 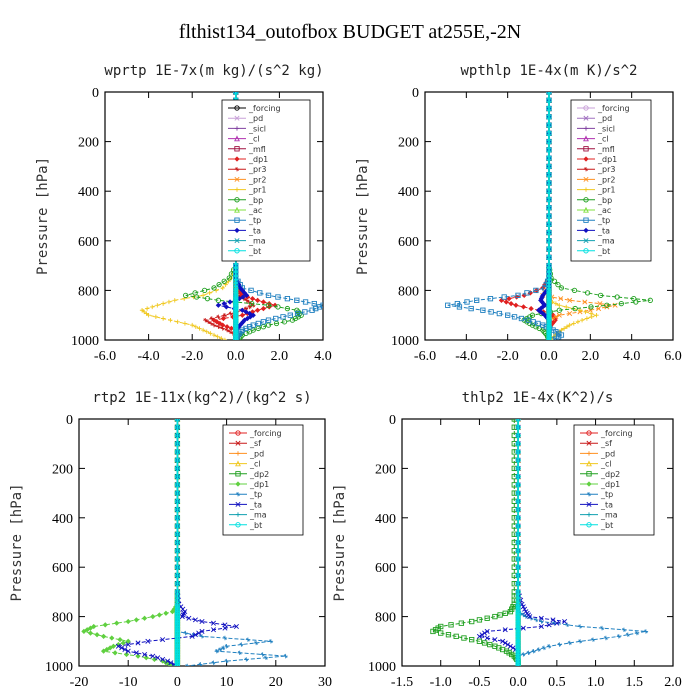 What do you see at coordinates (259, 484) in the screenshot?
I see `legend-label: _dp1` at bounding box center [259, 484].